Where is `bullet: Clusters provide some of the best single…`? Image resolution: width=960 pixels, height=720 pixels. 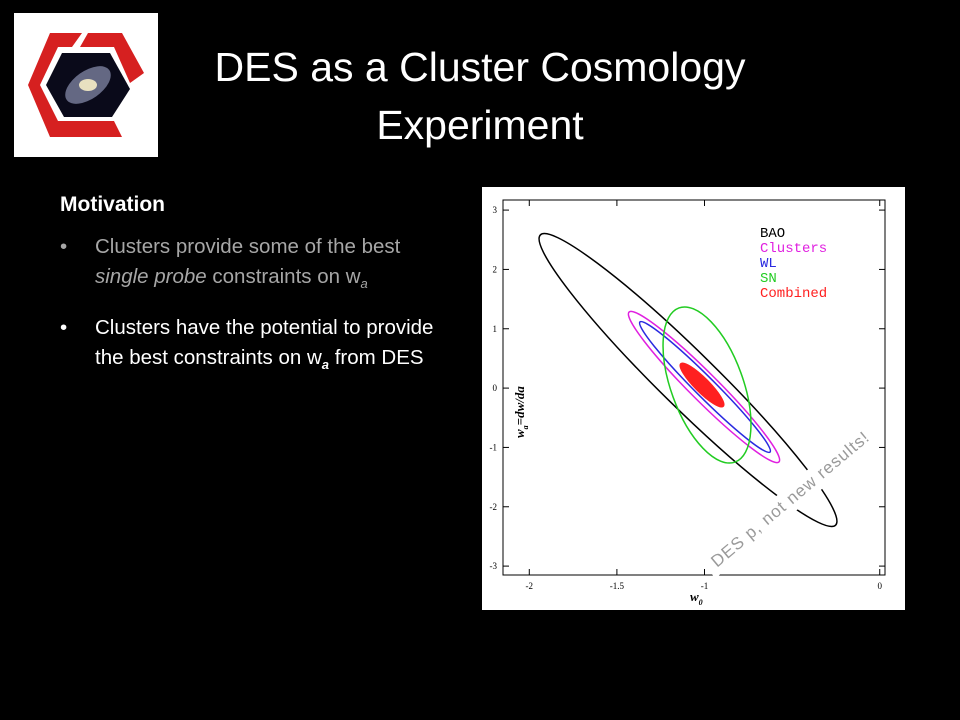
bullet: Clusters provide some of the best single… is located at coordinates (257, 265).